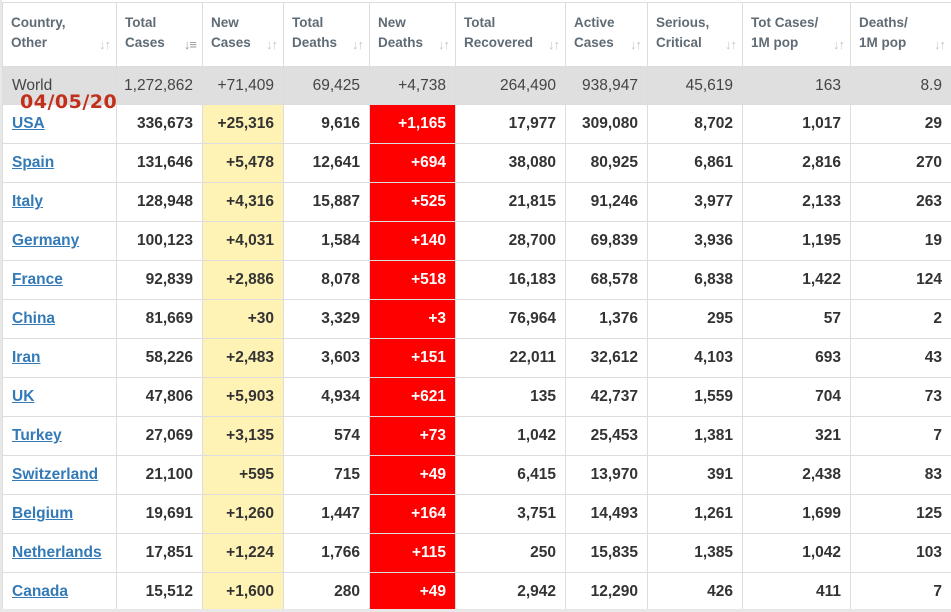  I want to click on total-deaths-cell: 8,078, so click(326, 280).